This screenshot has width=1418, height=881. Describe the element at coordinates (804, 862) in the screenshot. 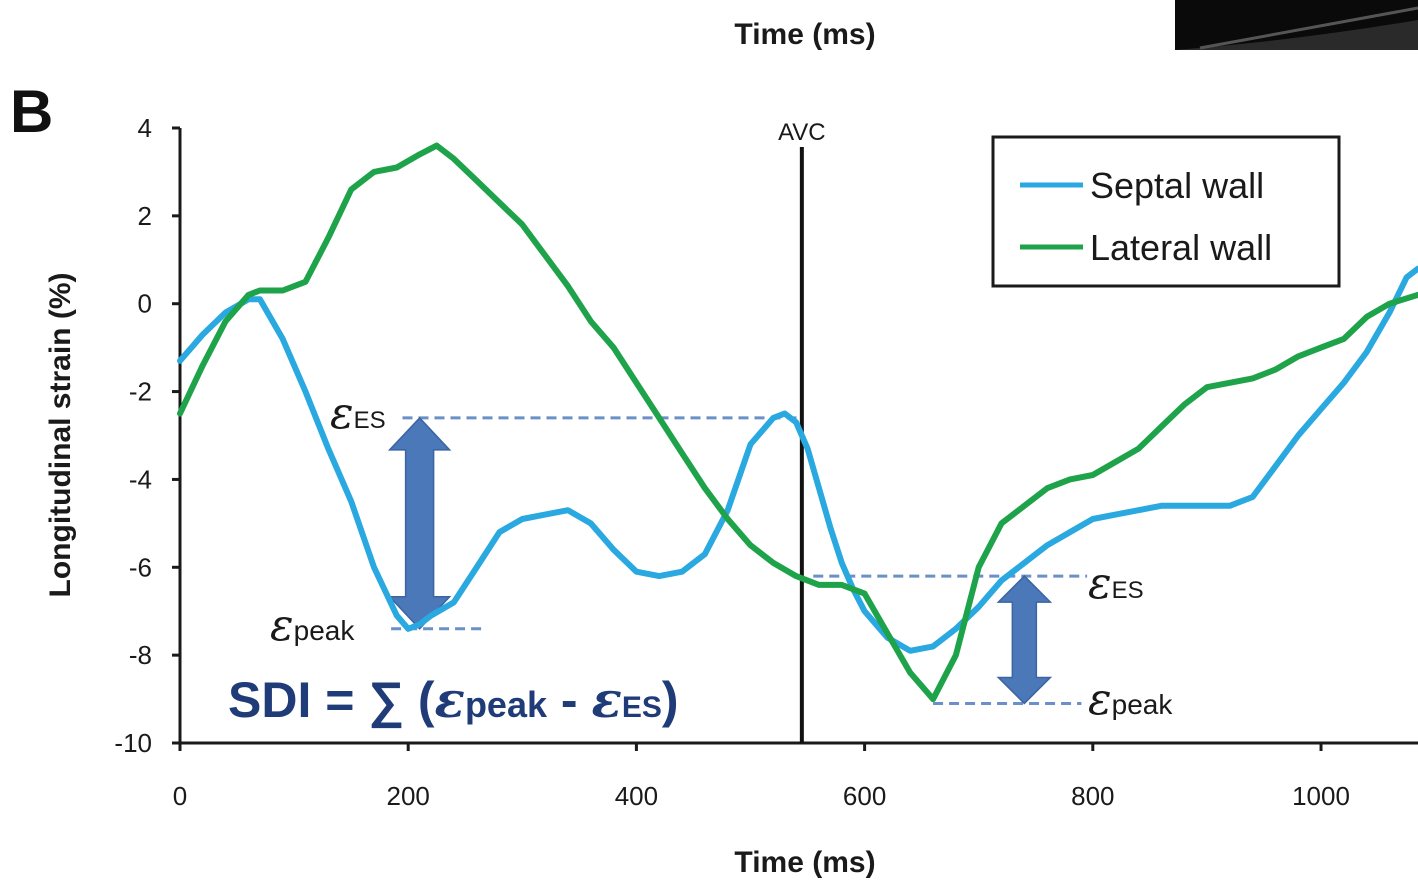

I see `x-axis-title: Time (ms)` at that location.